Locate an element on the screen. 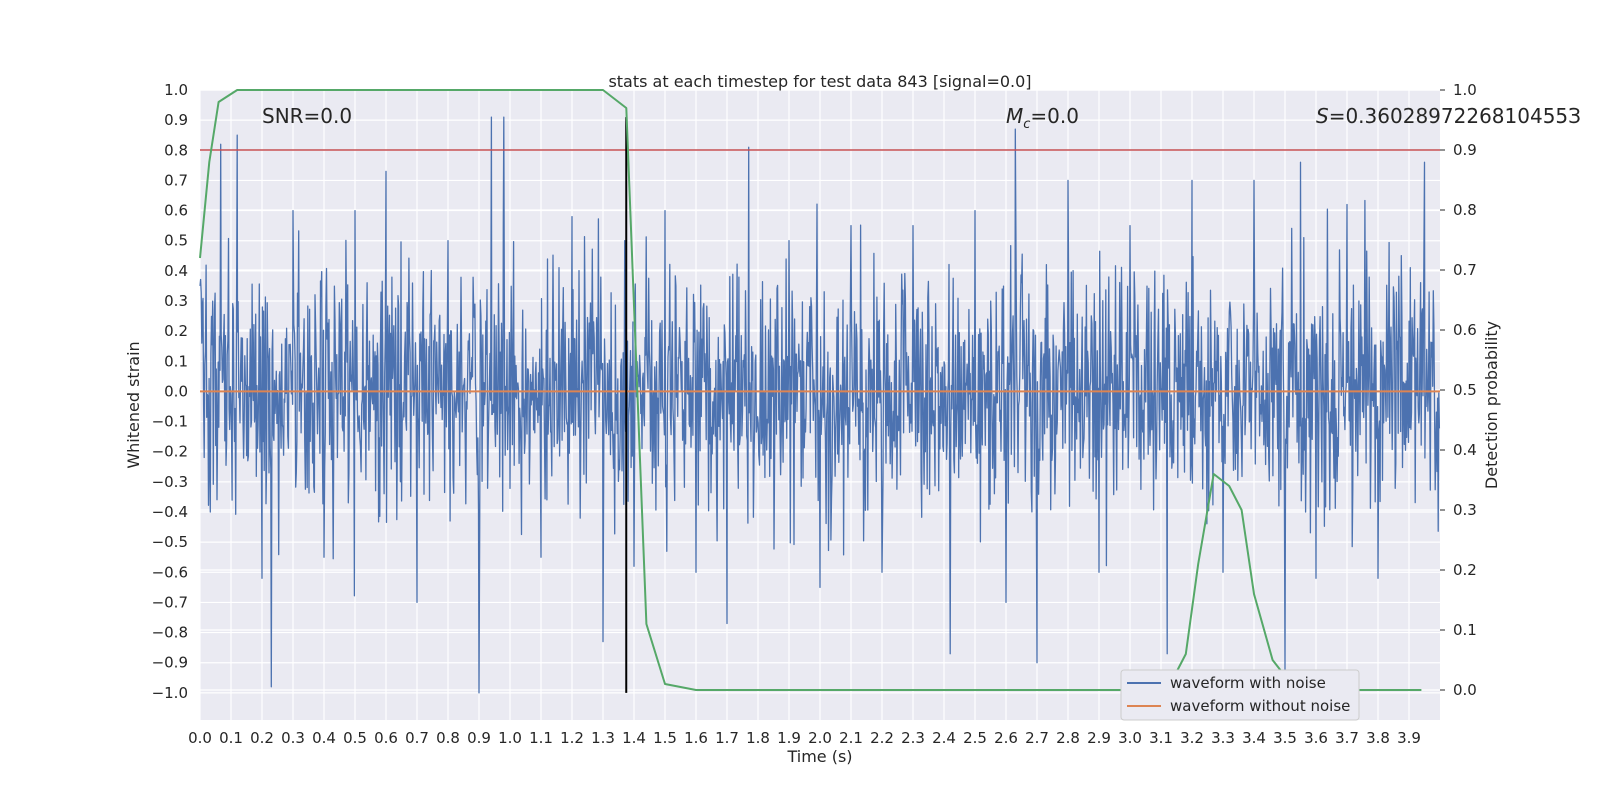 Image resolution: width=1600 pixels, height=800 pixels. y2-tick-label: 1.0 is located at coordinates (1465, 90).